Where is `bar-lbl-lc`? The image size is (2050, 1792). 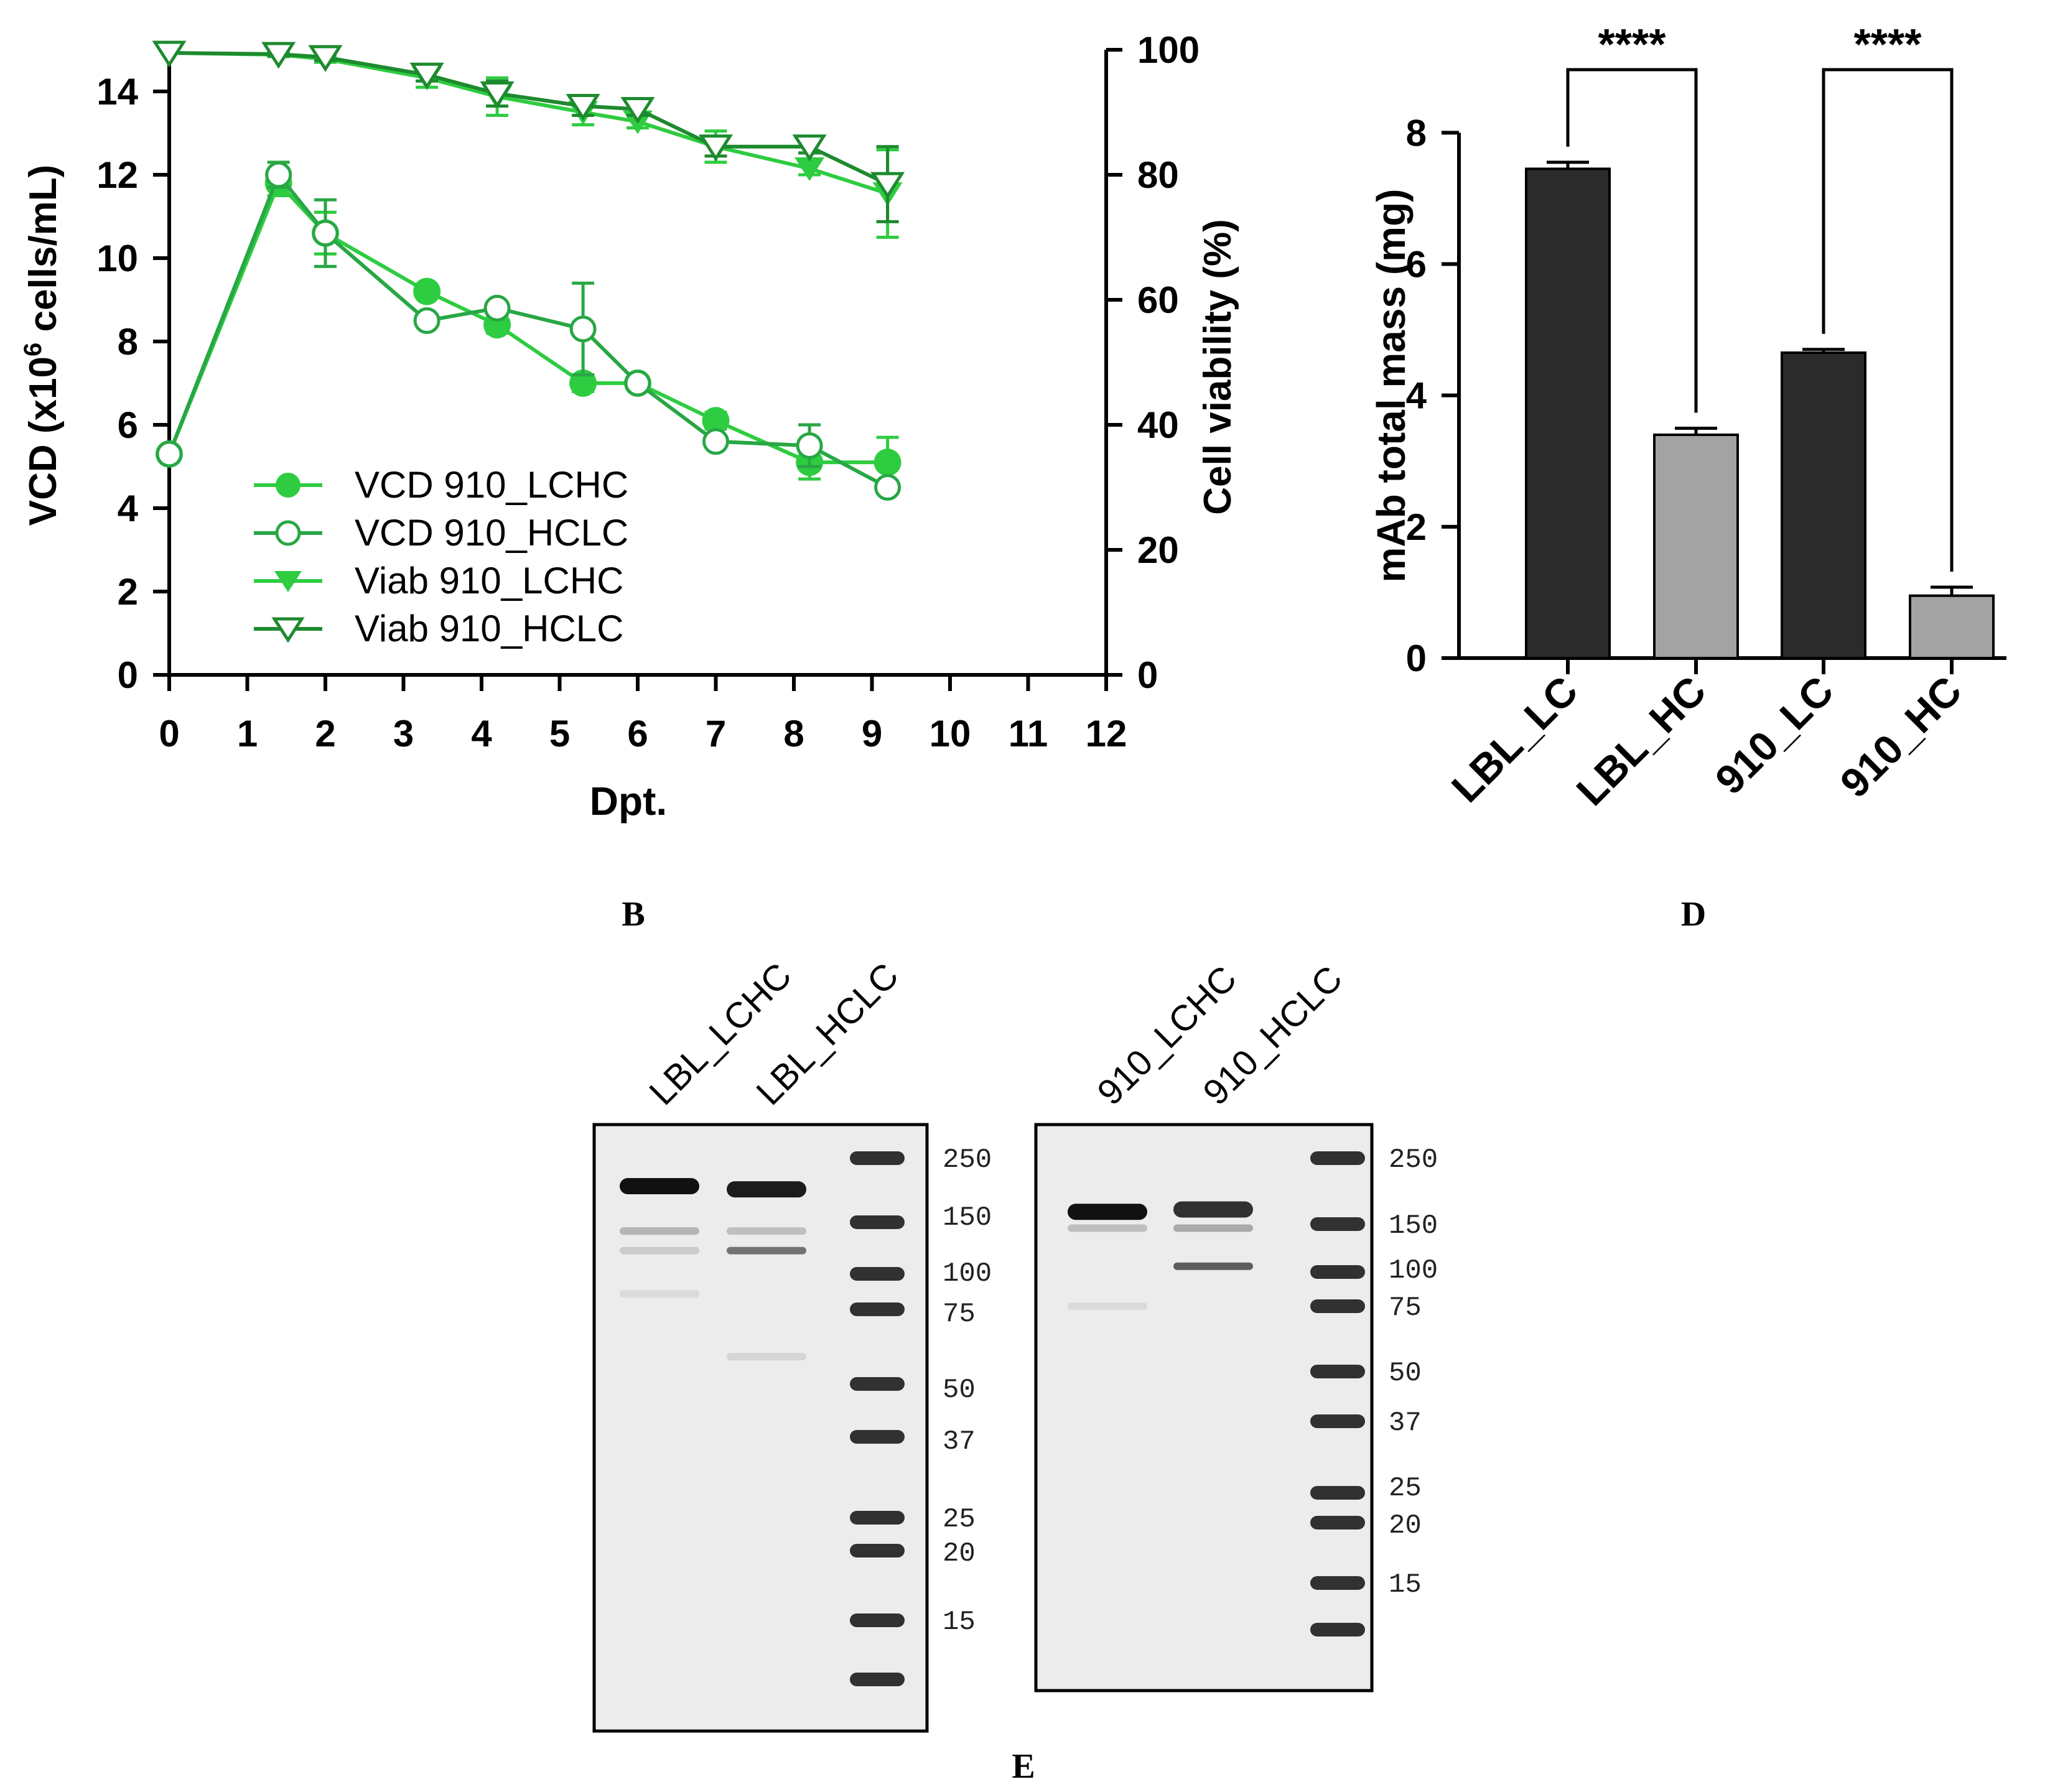 bar-lbl-lc is located at coordinates (1568, 413).